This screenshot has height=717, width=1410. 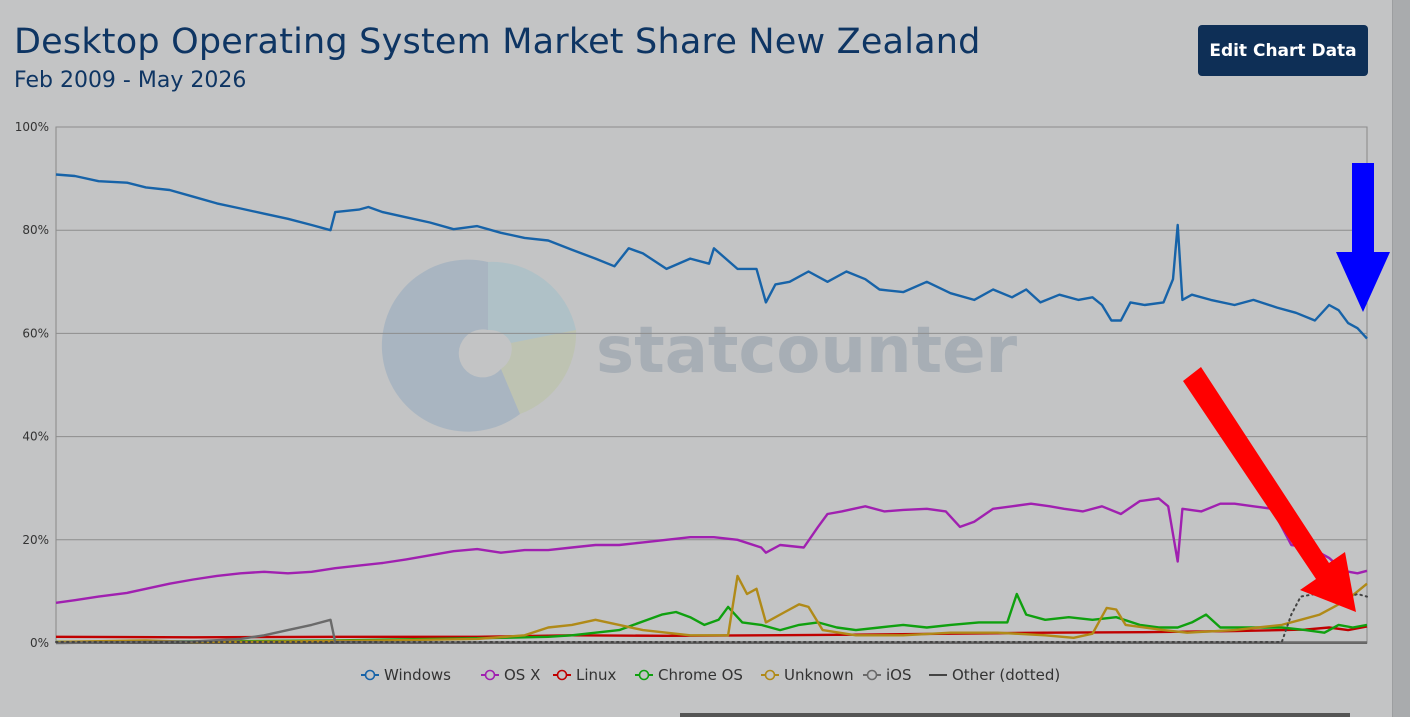 What do you see at coordinates (32, 127) in the screenshot?
I see `y-tick-label: 100%` at bounding box center [32, 127].